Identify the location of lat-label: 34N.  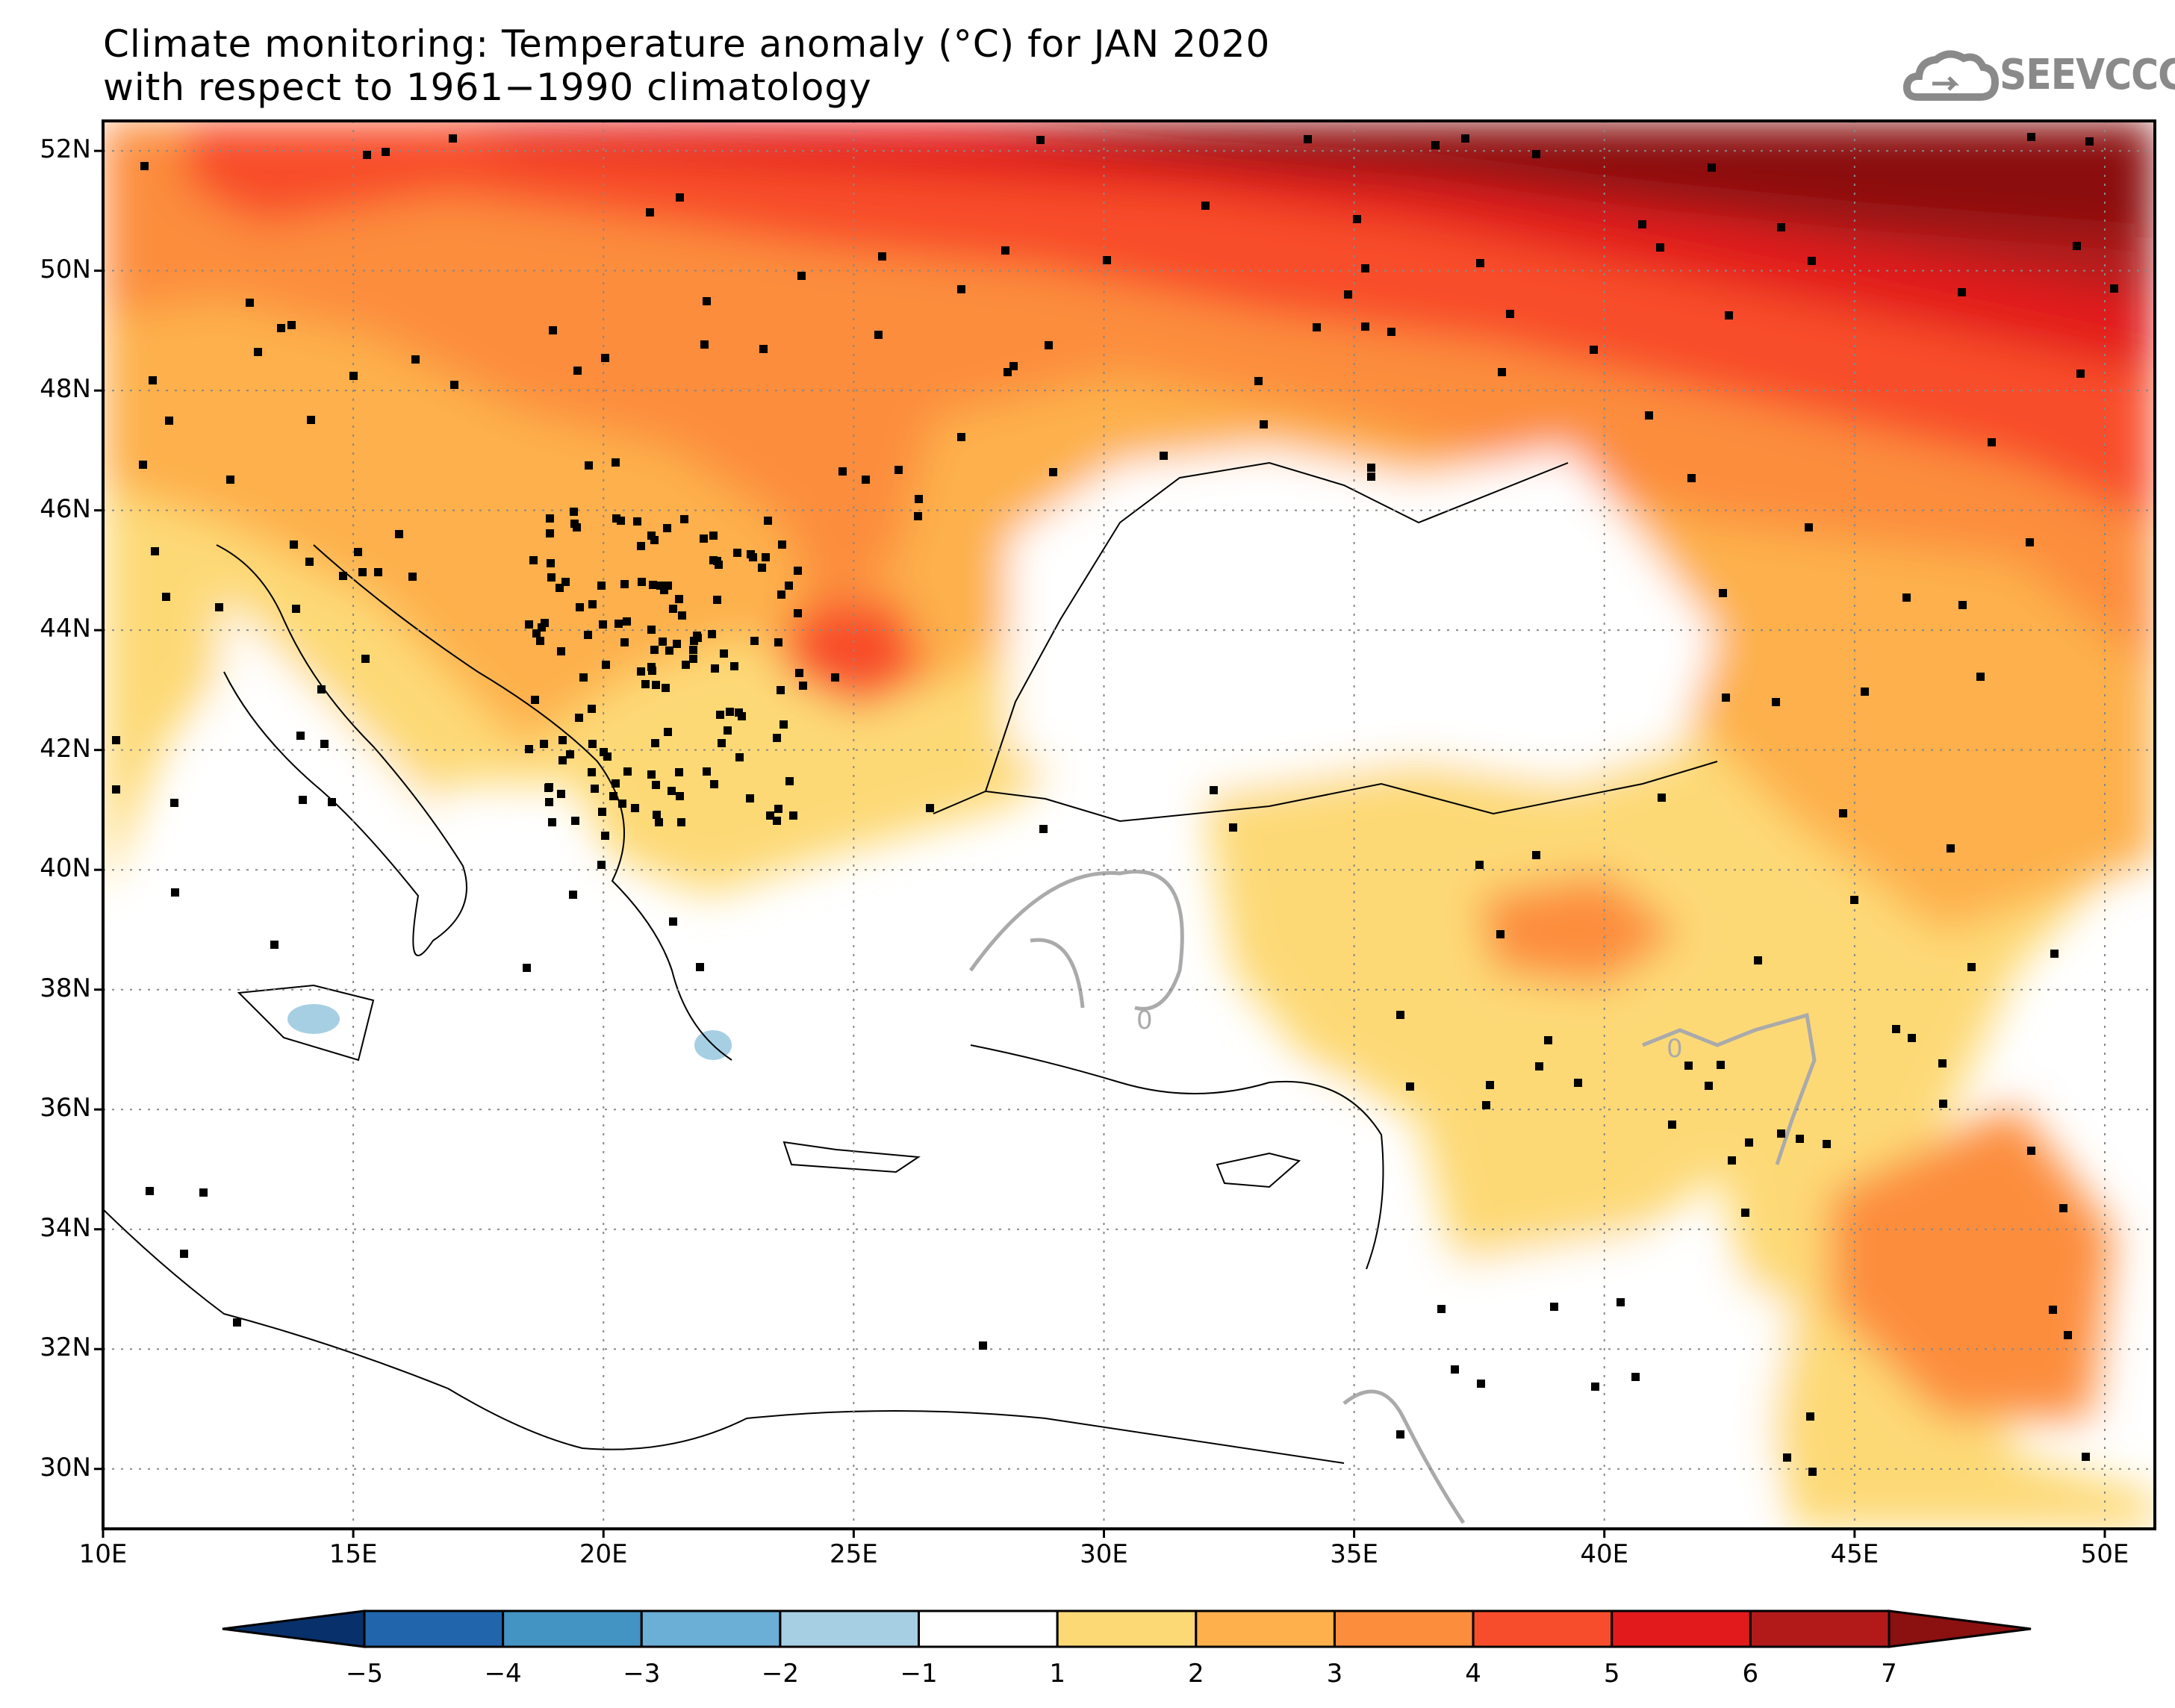
(65, 1227).